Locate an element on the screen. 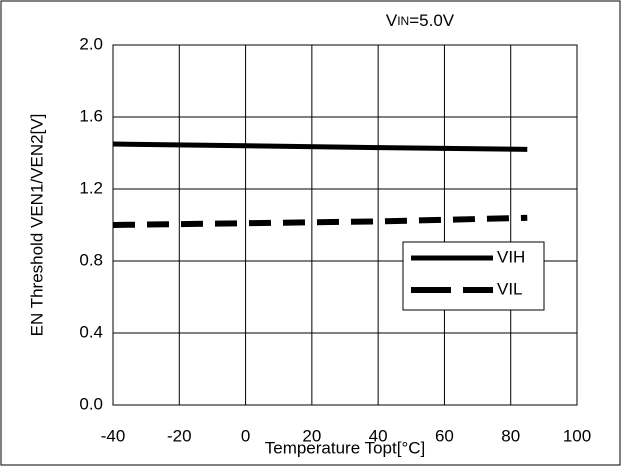 The height and width of the screenshot is (466, 621). legend-label: VIH is located at coordinates (511, 256).